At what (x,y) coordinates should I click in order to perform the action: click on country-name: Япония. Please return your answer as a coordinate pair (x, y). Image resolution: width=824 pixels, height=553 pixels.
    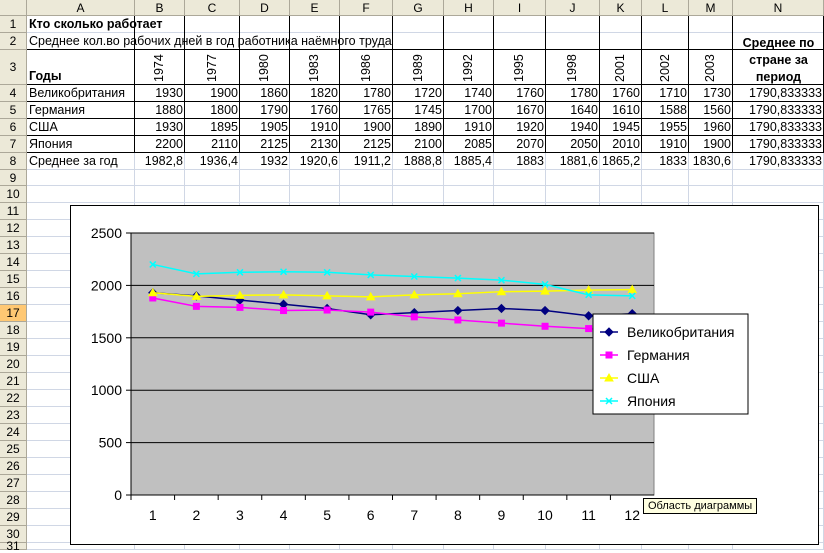
    Looking at the image, I should click on (51, 144).